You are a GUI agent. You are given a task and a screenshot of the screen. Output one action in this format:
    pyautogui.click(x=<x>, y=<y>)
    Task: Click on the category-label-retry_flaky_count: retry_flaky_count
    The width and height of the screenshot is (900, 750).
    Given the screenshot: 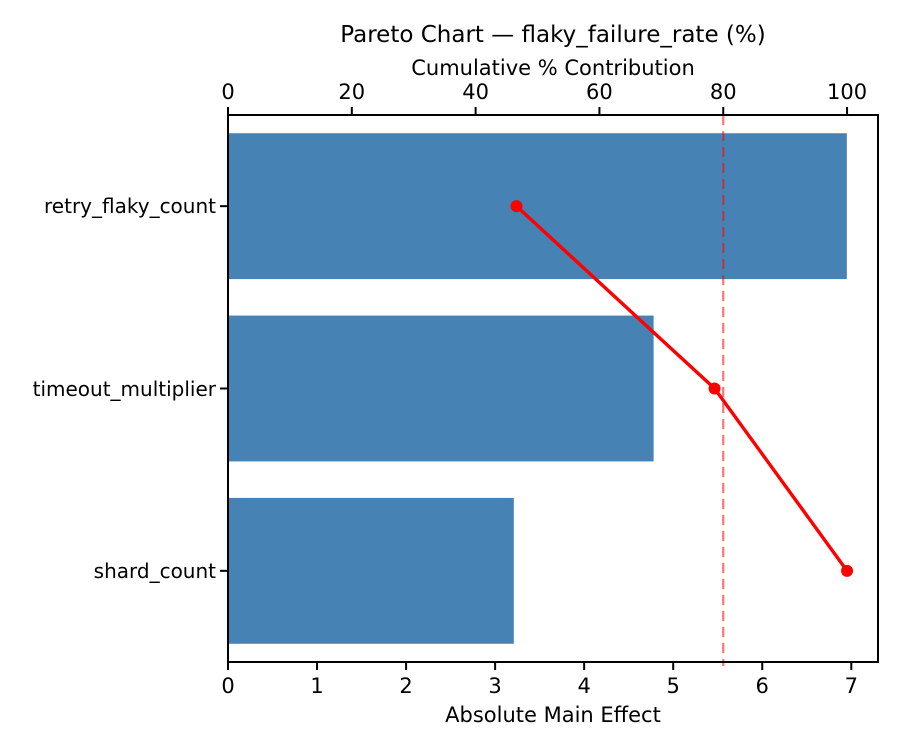 What is the action you would take?
    pyautogui.click(x=130, y=206)
    